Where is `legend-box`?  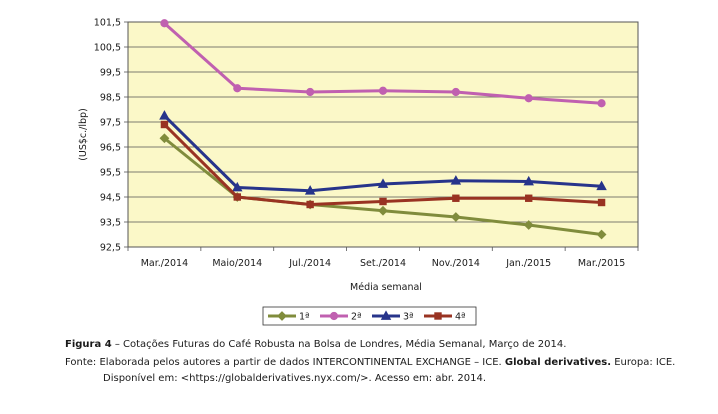
legend-box is located at coordinates (369, 316).